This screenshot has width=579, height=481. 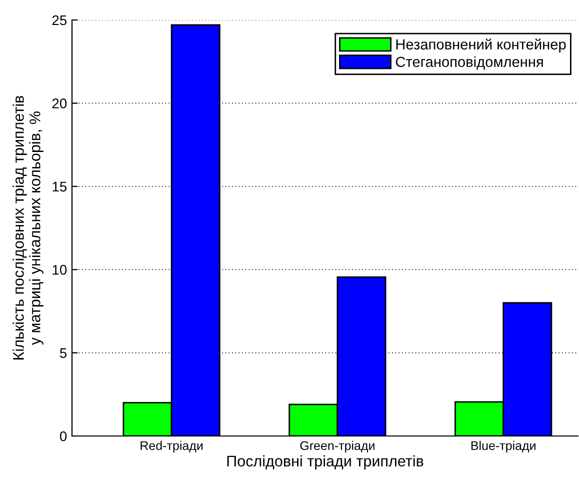 What do you see at coordinates (63, 353) in the screenshot?
I see `y-tick-label: 5` at bounding box center [63, 353].